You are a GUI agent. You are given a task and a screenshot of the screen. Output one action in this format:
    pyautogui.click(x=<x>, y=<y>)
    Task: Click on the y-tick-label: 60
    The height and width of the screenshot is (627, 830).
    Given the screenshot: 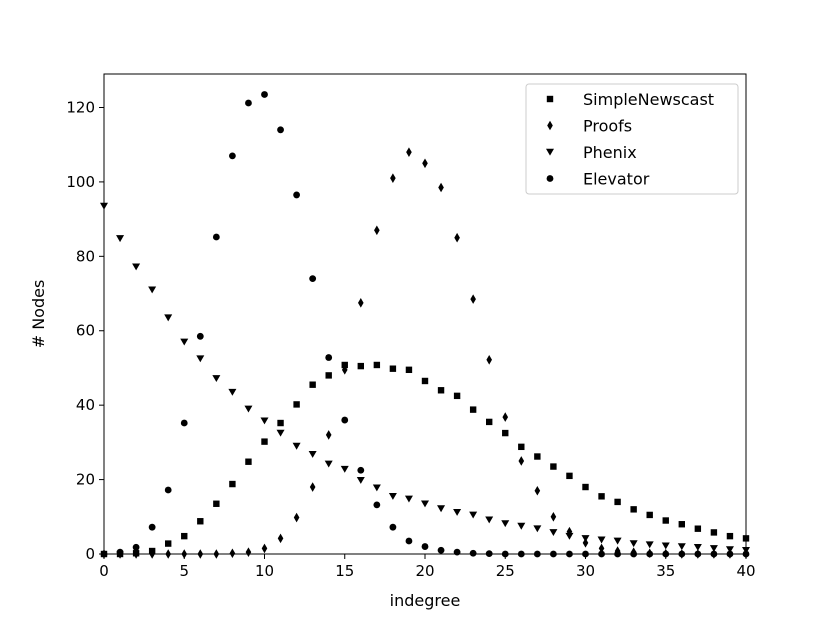 What is the action you would take?
    pyautogui.click(x=85, y=331)
    